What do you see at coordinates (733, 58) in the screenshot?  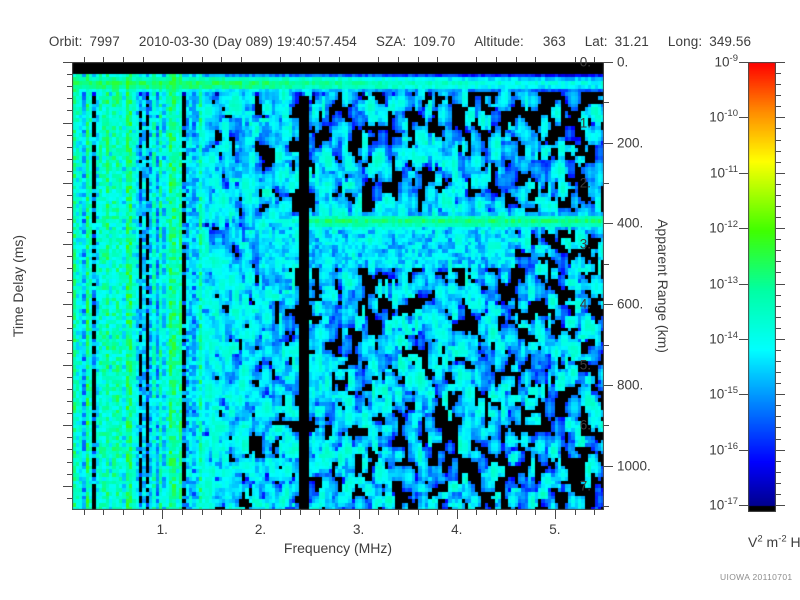 I see `colorbar-exponent: -9` at bounding box center [733, 58].